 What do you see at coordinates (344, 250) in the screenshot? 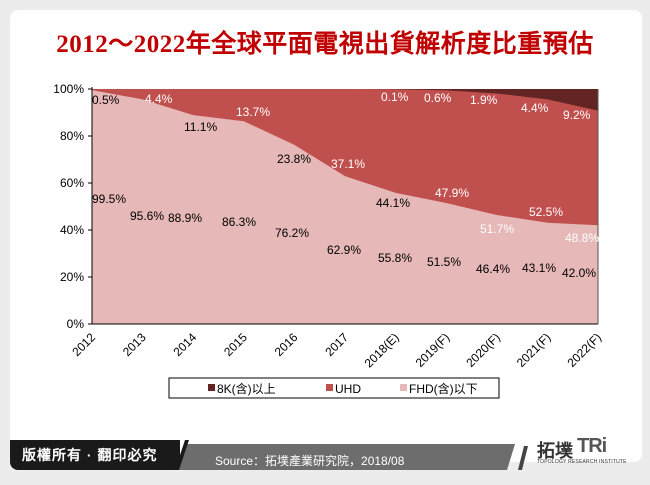
I see `fhd-value-label: 62.9%` at bounding box center [344, 250].